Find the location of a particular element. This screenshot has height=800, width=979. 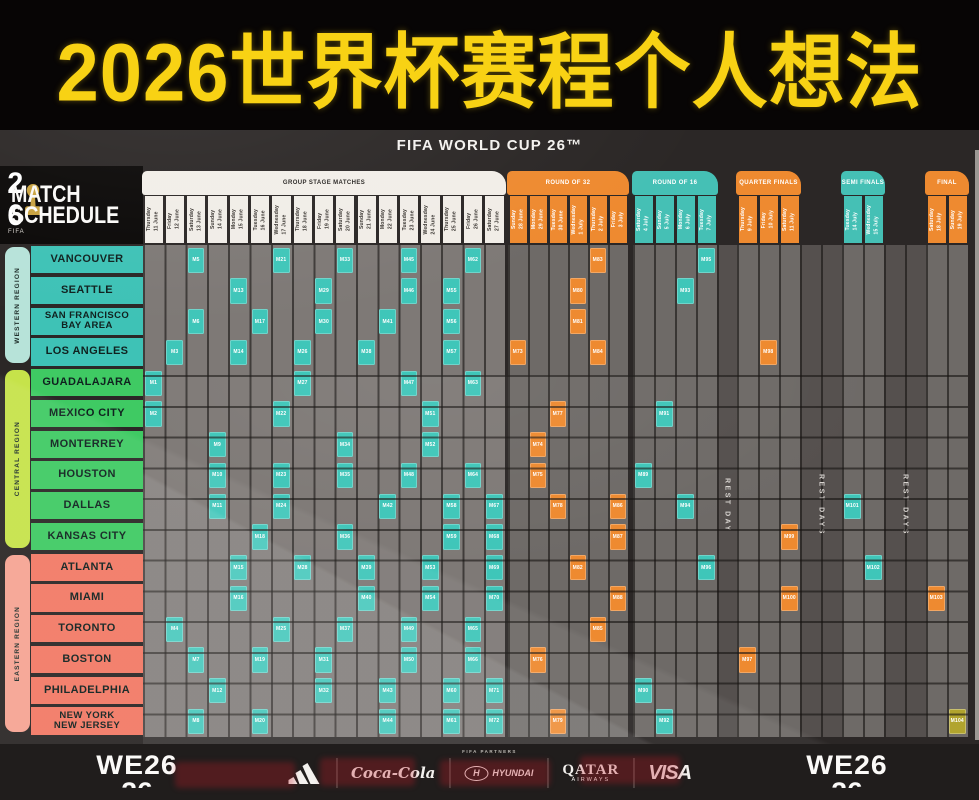

match-number: M57 is located at coordinates (451, 352).